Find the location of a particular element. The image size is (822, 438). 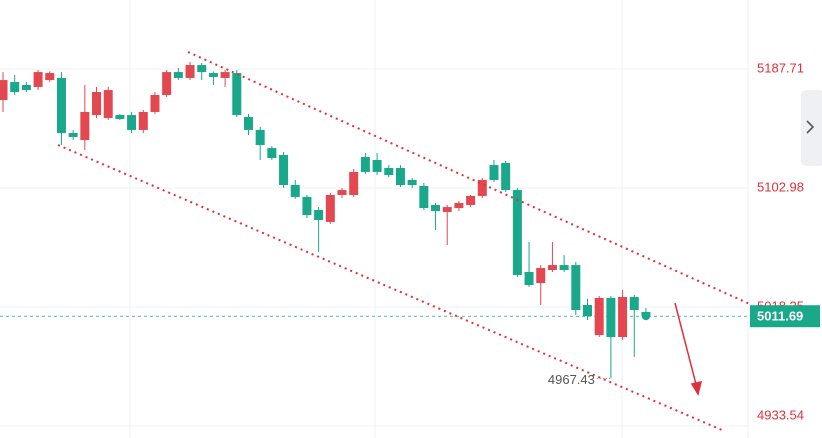

collapse-tab is located at coordinates (811, 128).